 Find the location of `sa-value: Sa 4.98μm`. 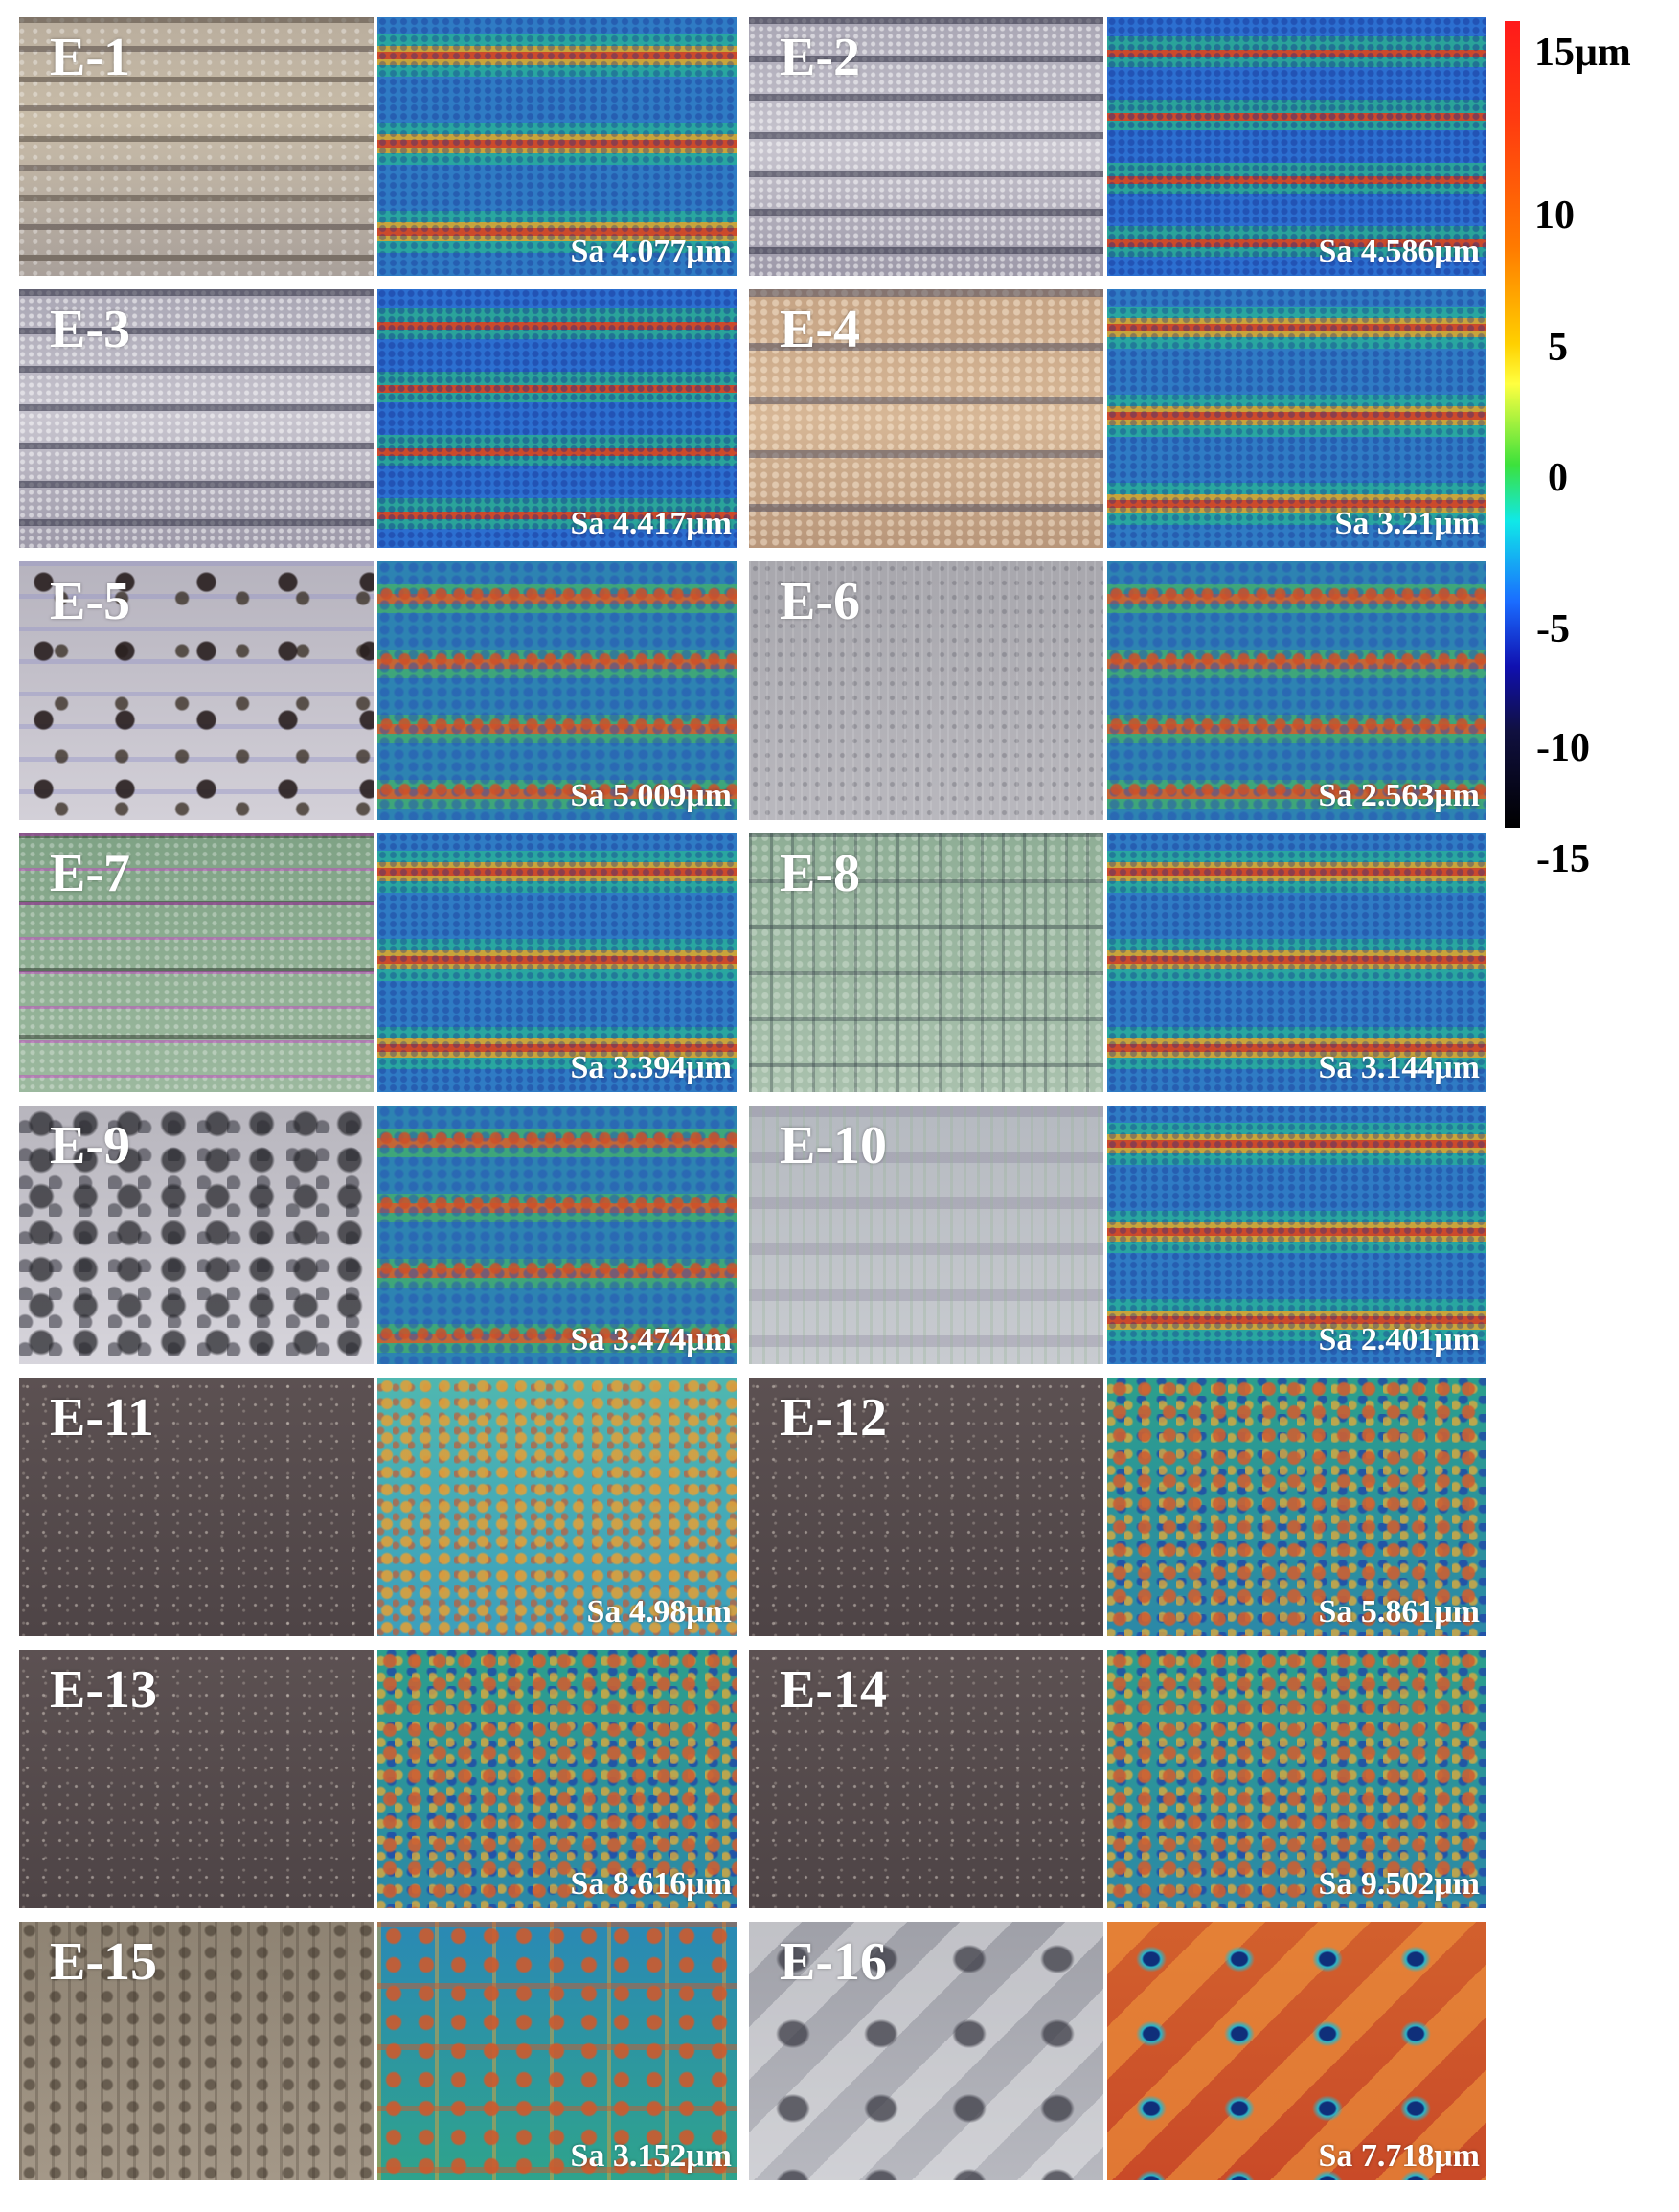

sa-value: Sa 4.98μm is located at coordinates (659, 1612).